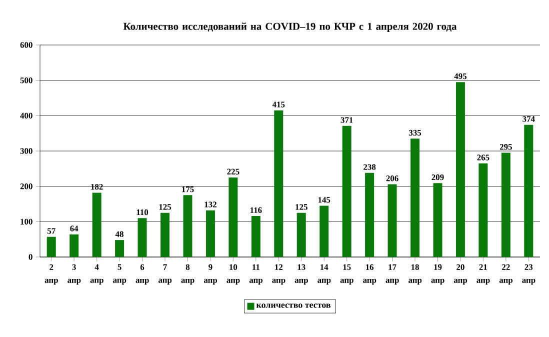 This screenshot has height=337, width=549. What do you see at coordinates (142, 212) in the screenshot?
I see `data-label: 110` at bounding box center [142, 212].